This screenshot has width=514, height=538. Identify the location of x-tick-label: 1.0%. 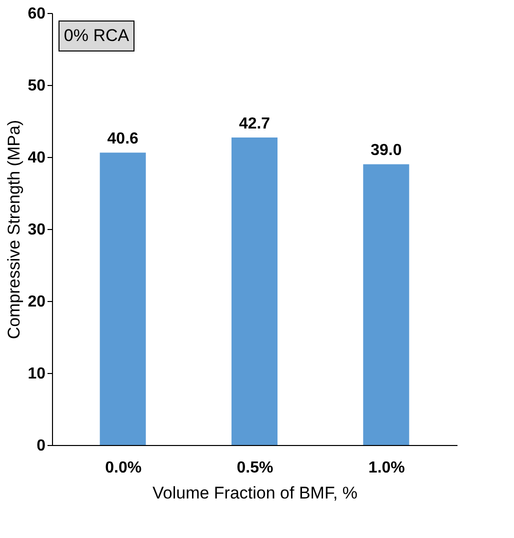
(386, 468).